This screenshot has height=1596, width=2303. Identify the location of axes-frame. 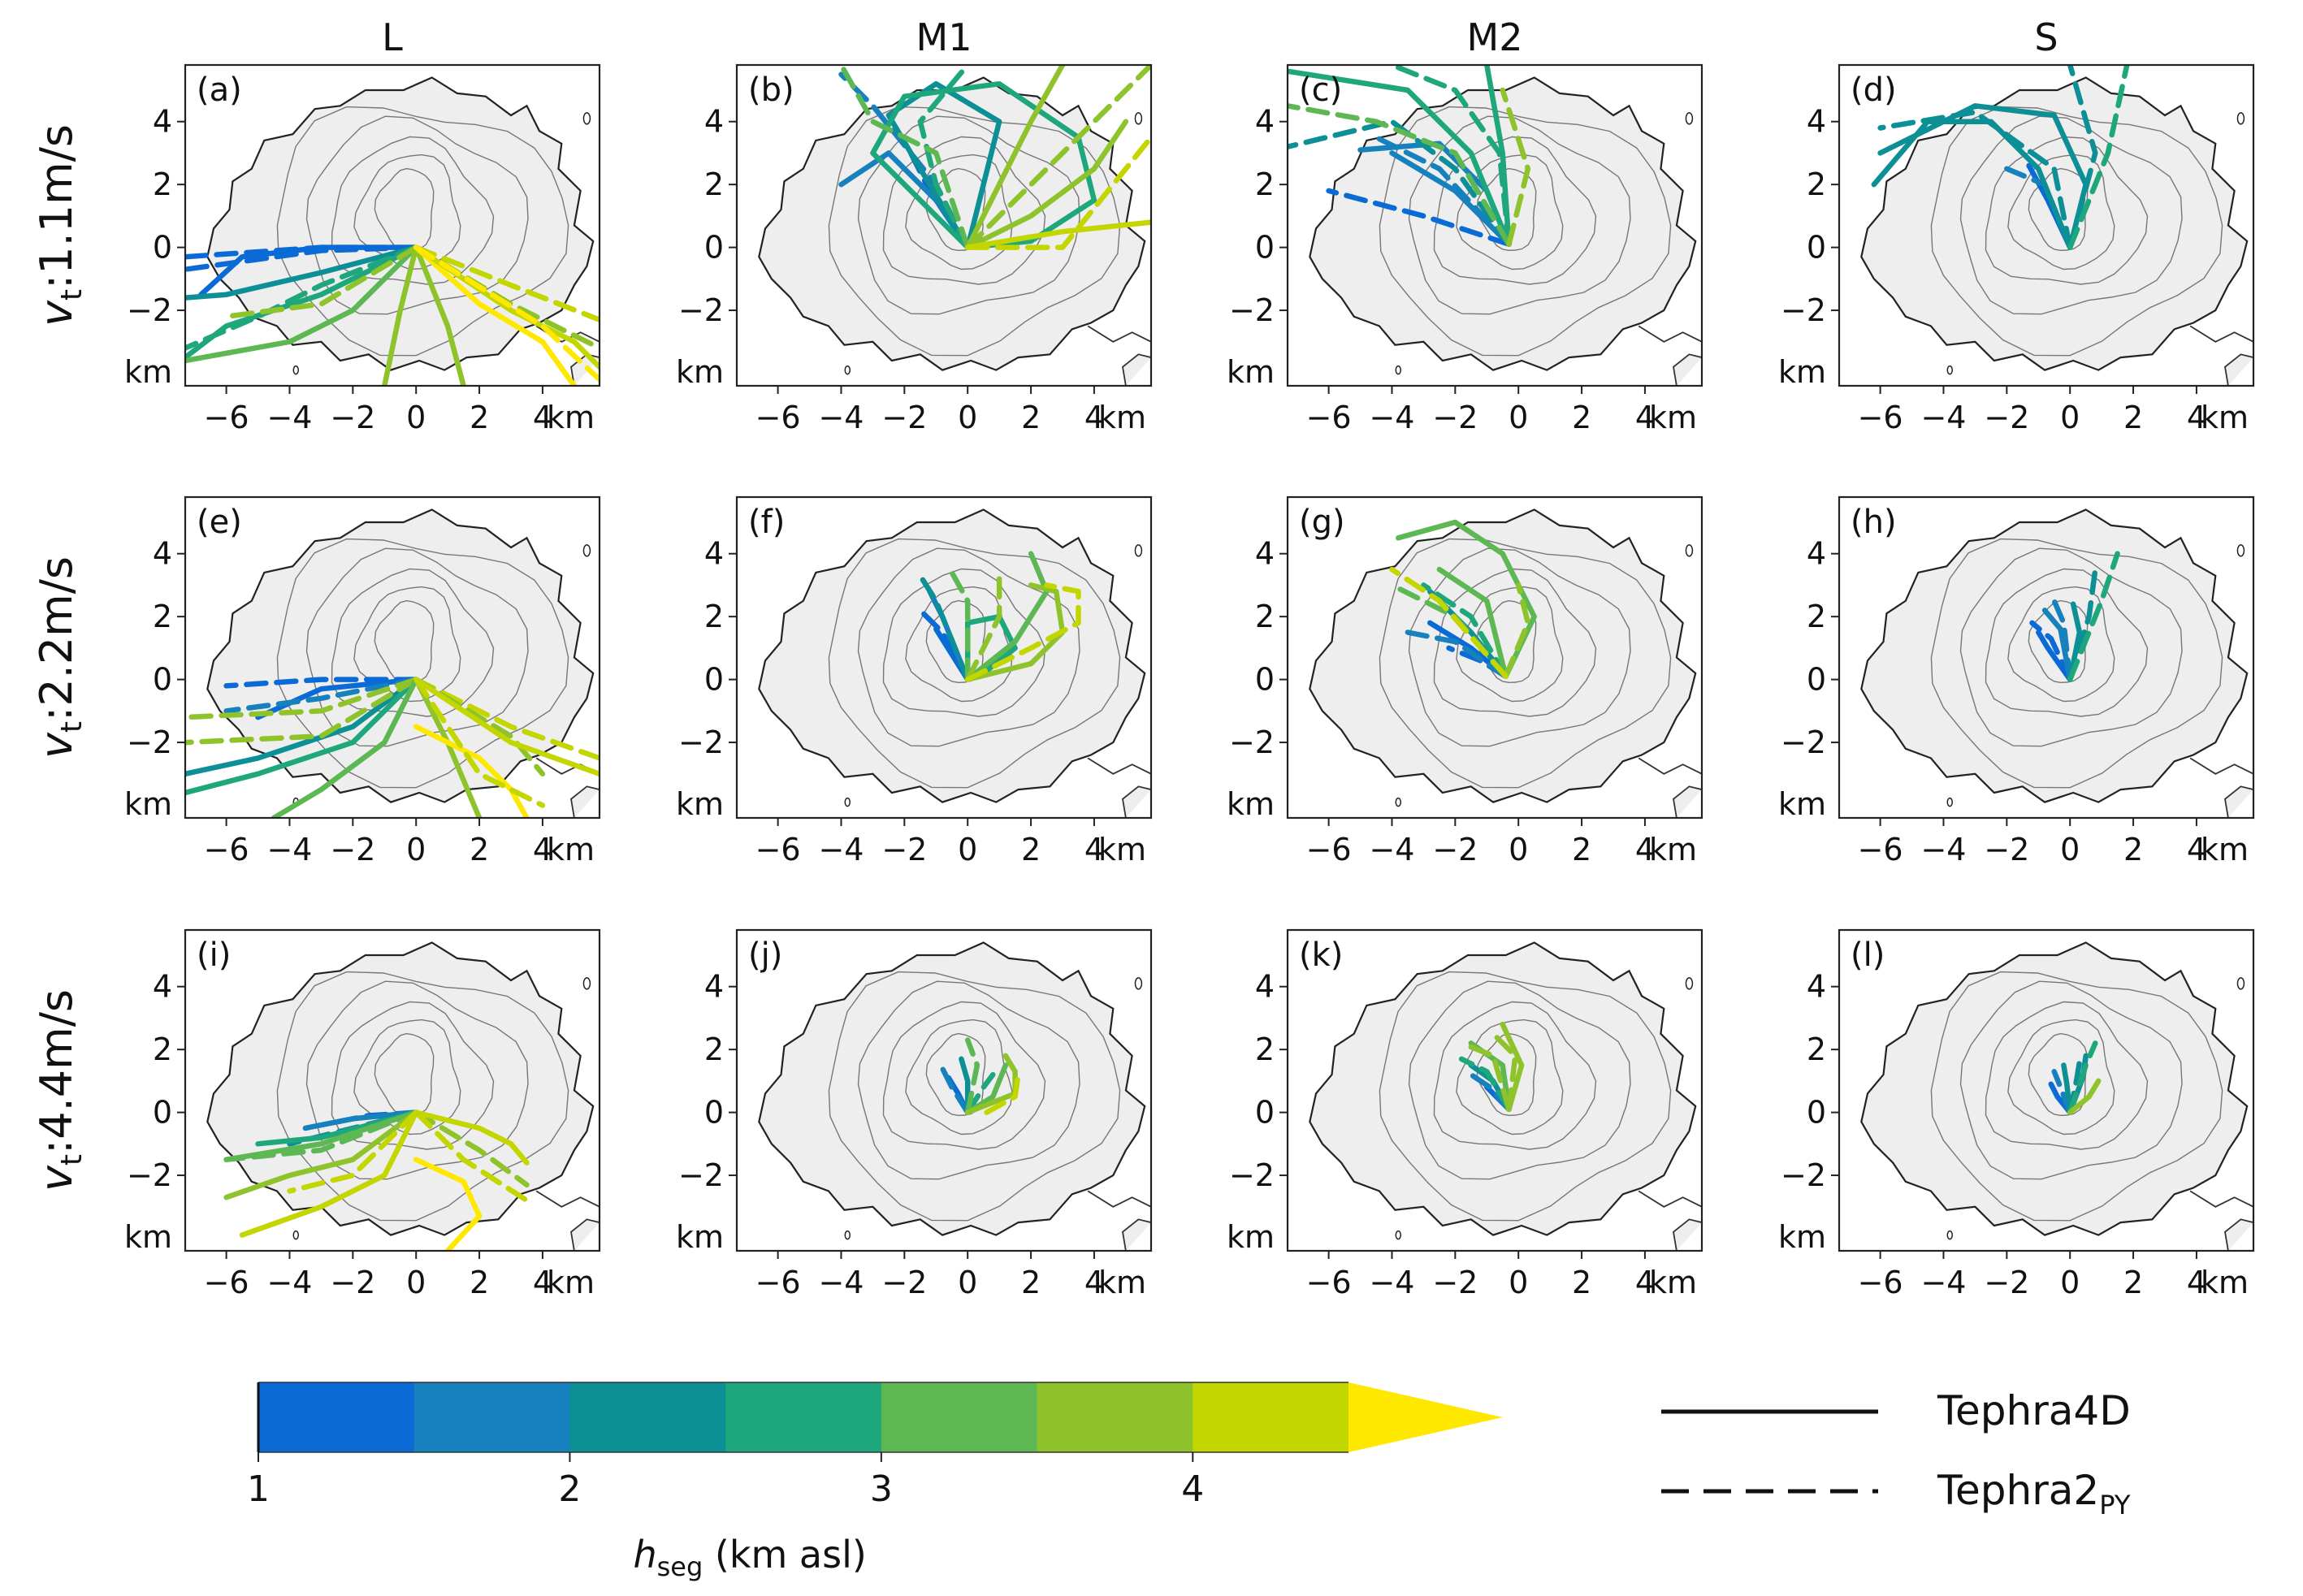
(1494, 657).